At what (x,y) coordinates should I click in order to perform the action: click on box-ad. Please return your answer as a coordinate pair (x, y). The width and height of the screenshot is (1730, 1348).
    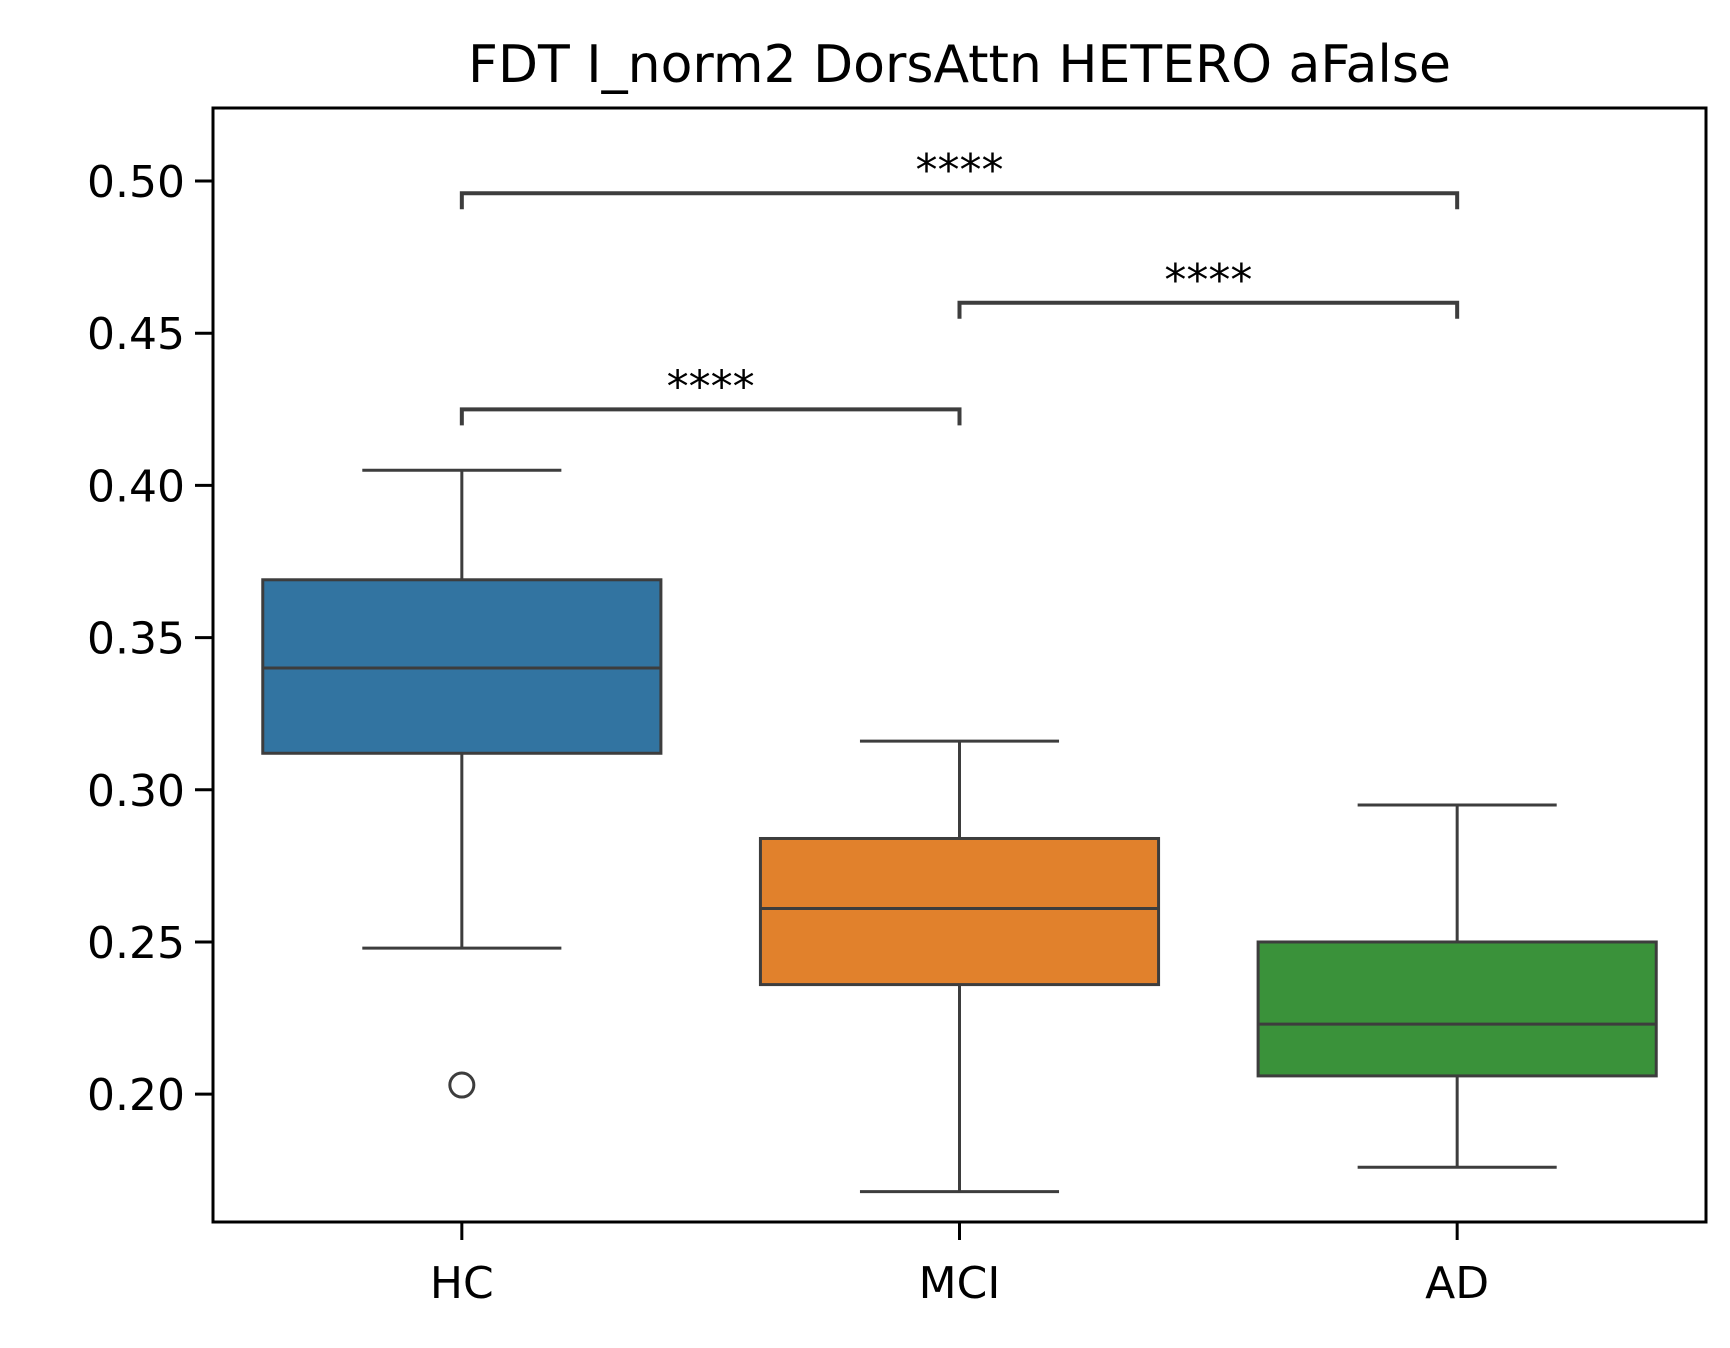
    Looking at the image, I should click on (1457, 986).